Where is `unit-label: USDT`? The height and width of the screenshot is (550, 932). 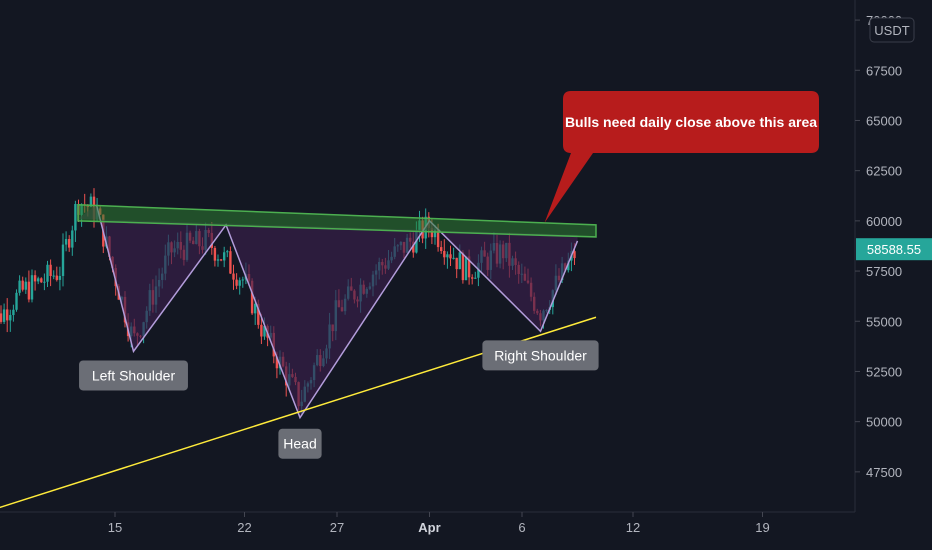
unit-label: USDT is located at coordinates (891, 30).